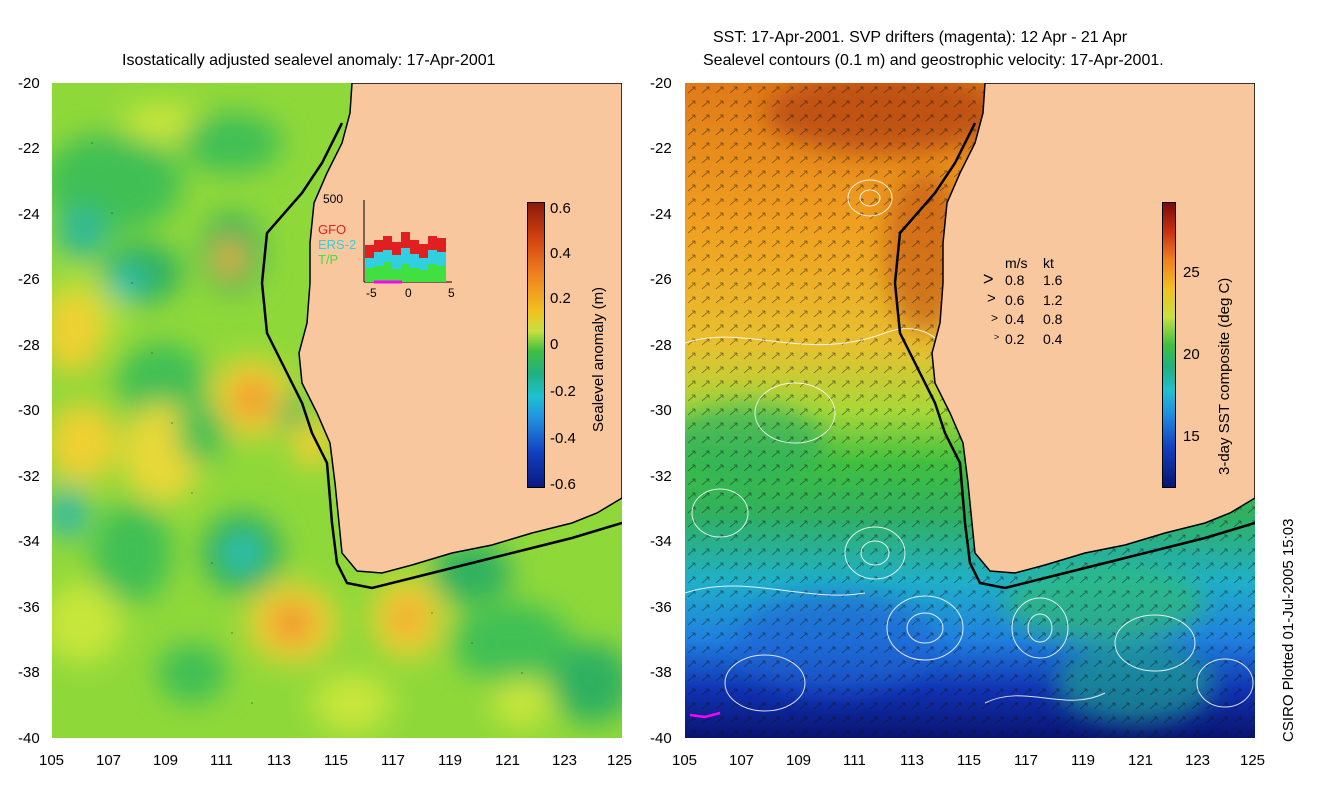  What do you see at coordinates (332, 229) in the screenshot?
I see `inset-label-gfo: GFO` at bounding box center [332, 229].